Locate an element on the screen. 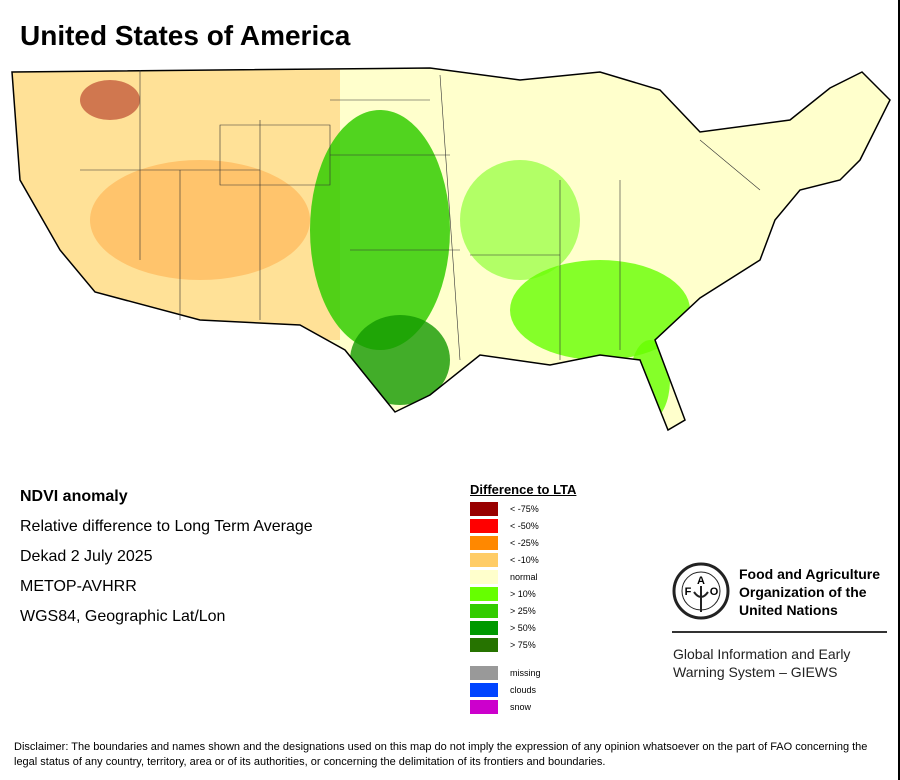 This screenshot has height=780, width=900. legend-label: < -25% is located at coordinates (524, 543).